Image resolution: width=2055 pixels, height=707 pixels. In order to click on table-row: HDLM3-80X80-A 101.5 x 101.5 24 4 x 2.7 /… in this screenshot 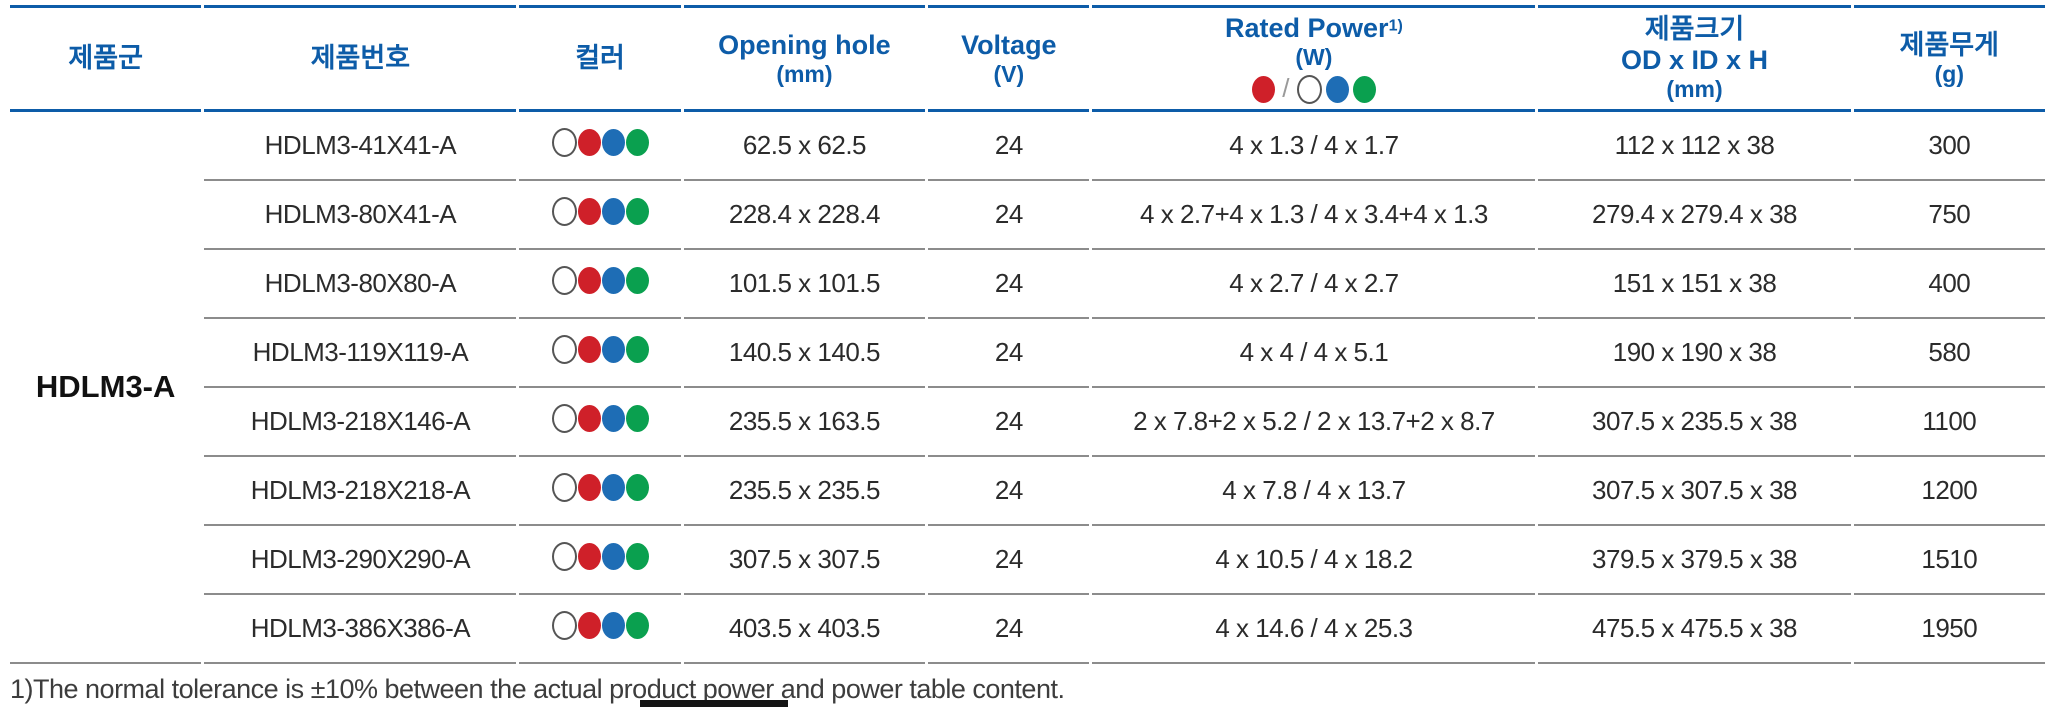, I will do `click(1027, 284)`.